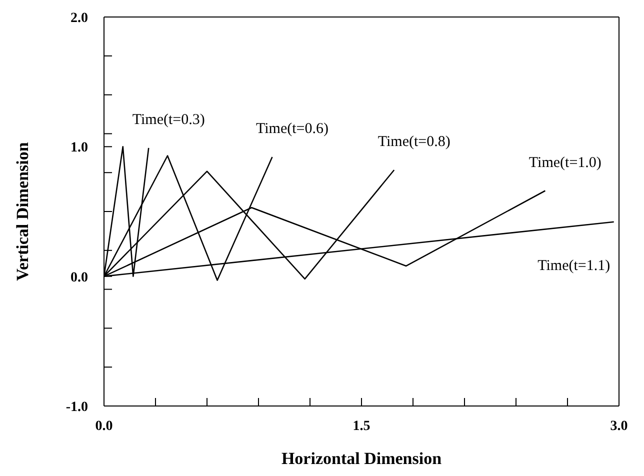  What do you see at coordinates (361, 426) in the screenshot?
I see `x-tick-label: 1.5` at bounding box center [361, 426].